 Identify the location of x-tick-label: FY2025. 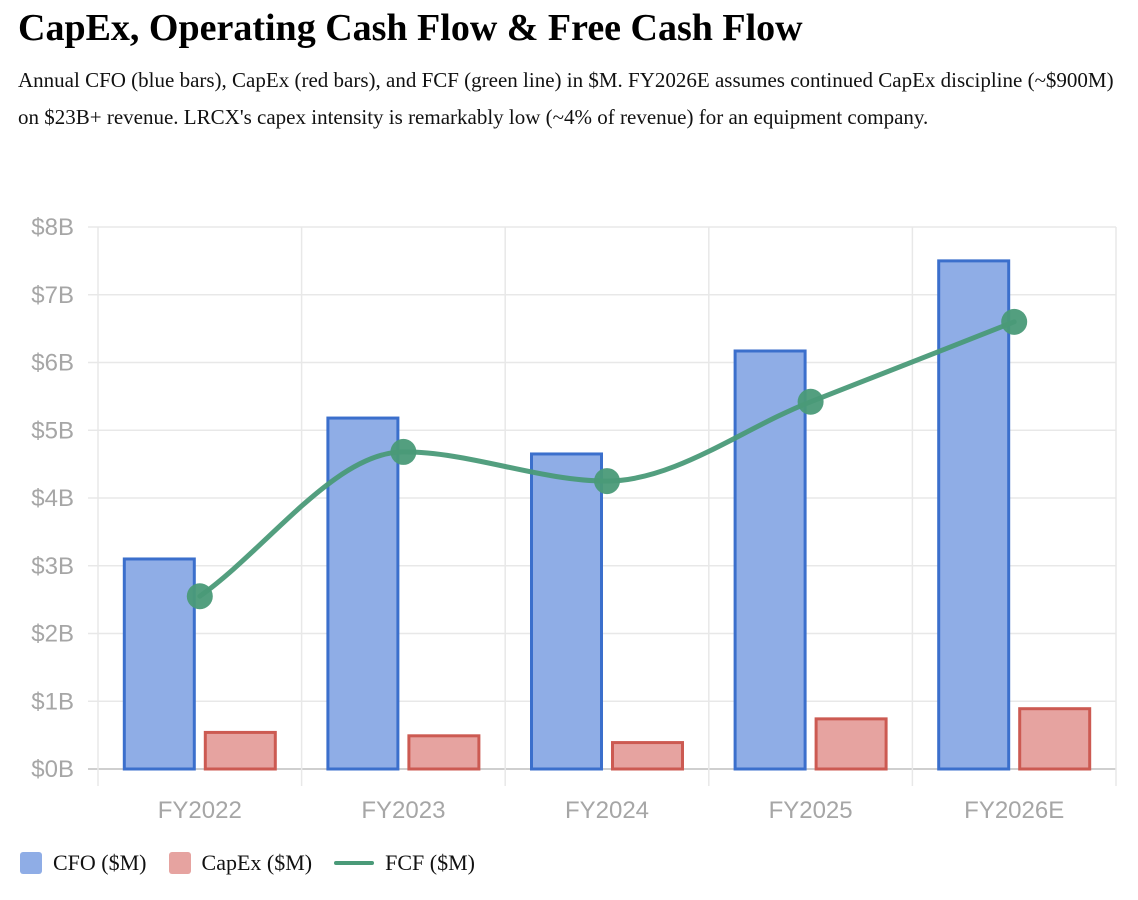
(811, 810).